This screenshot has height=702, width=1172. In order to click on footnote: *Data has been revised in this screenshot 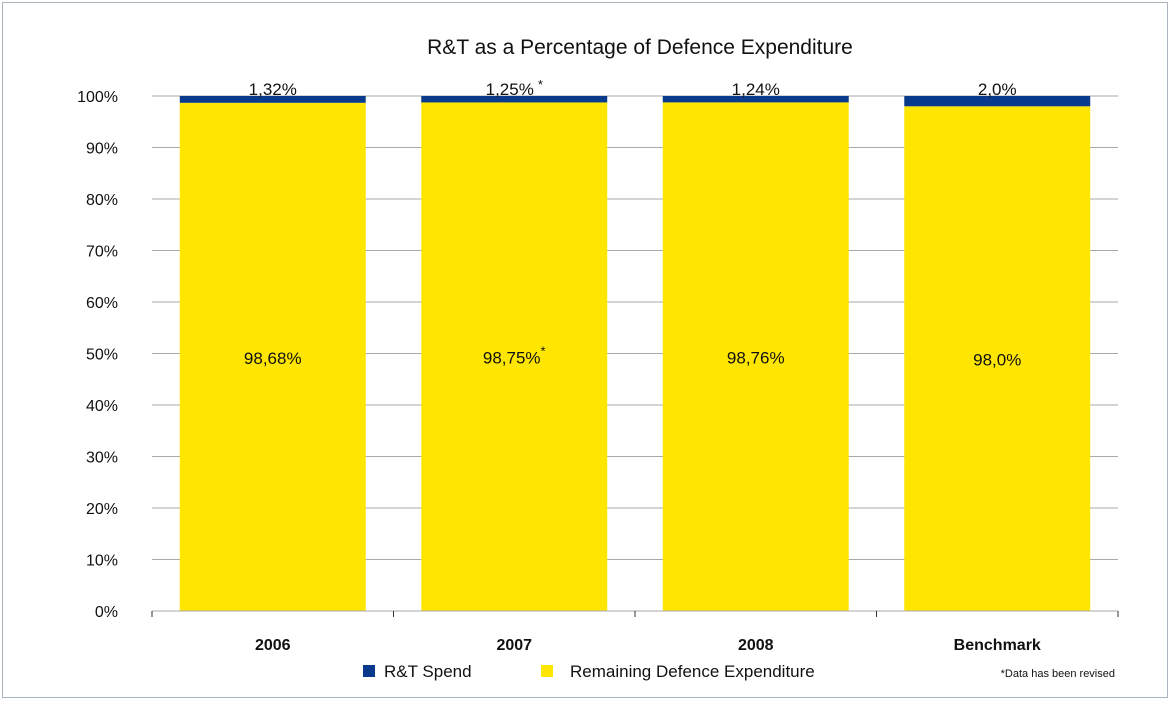, I will do `click(1058, 674)`.